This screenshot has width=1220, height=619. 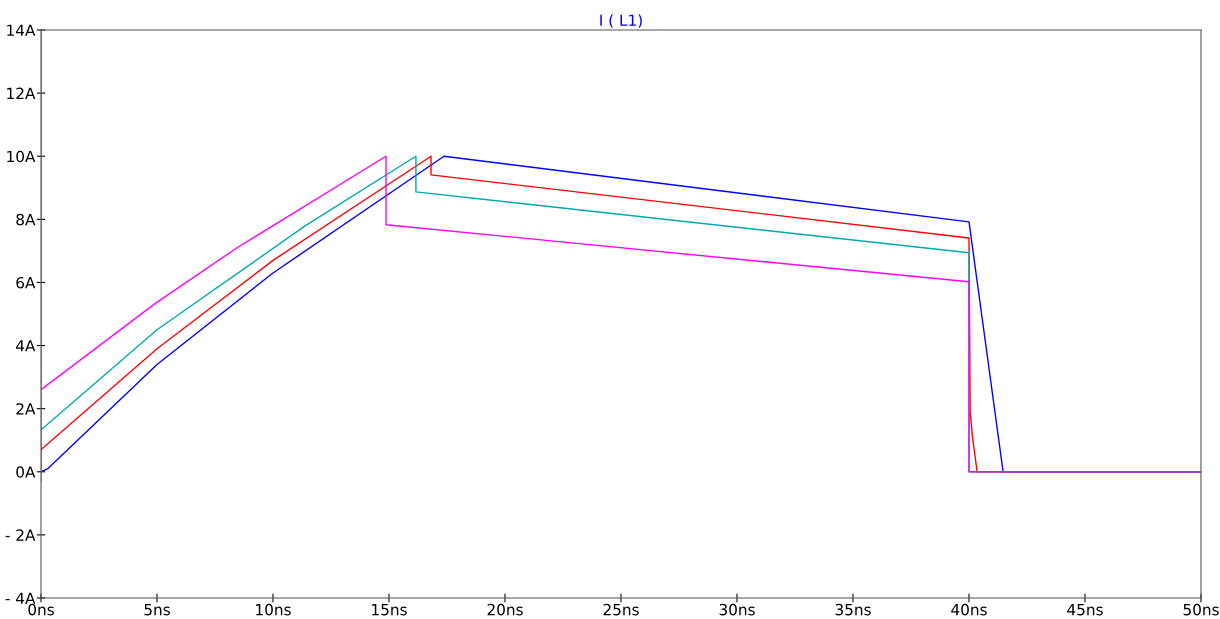 What do you see at coordinates (41, 609) in the screenshot?
I see `x-tick-label: 0ns` at bounding box center [41, 609].